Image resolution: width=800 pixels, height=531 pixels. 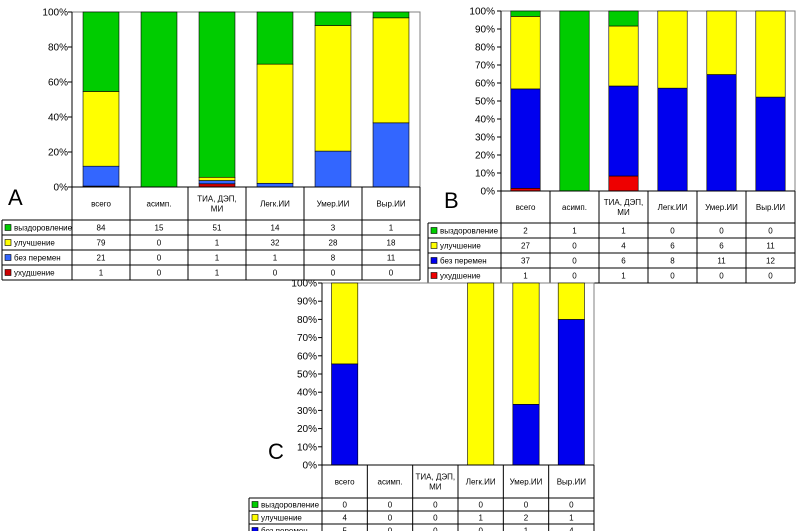 I want to click on y-tick-label: 50%, so click(x=307, y=375).